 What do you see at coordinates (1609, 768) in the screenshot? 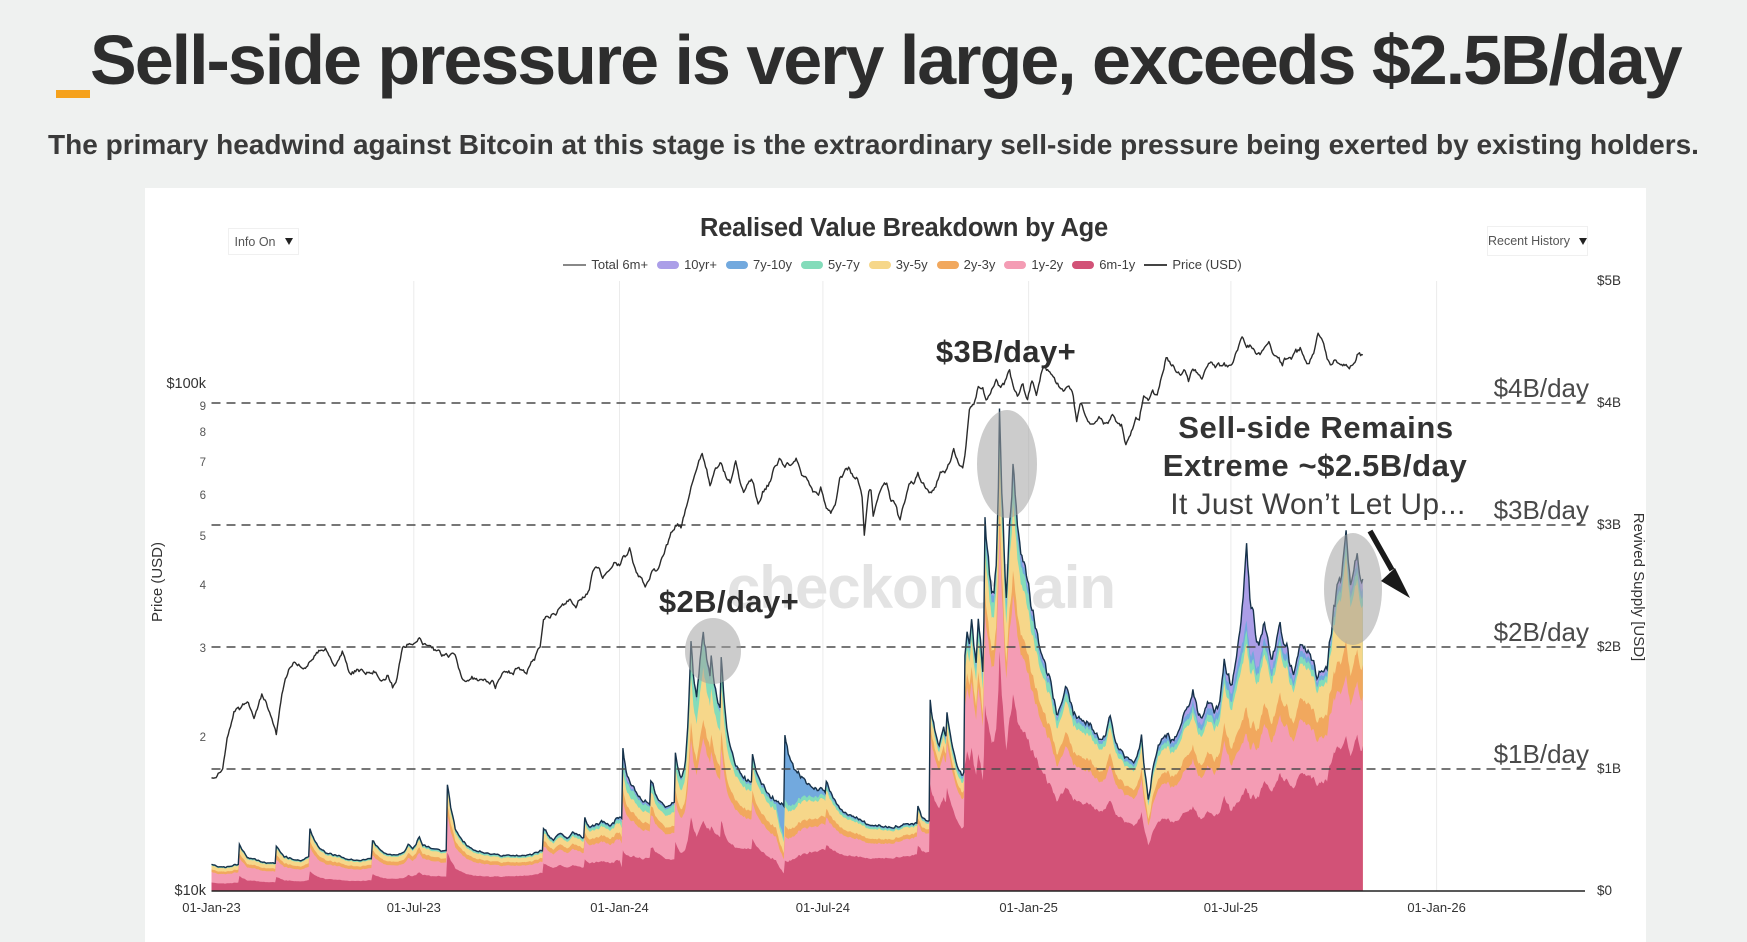
I see `svg-text: $1B` at bounding box center [1609, 768].